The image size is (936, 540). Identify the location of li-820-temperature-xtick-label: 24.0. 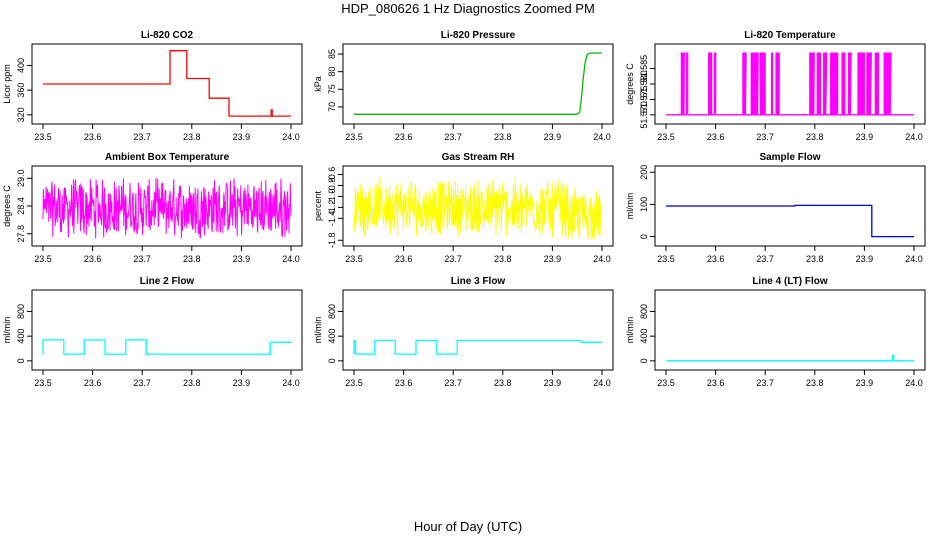
(914, 137).